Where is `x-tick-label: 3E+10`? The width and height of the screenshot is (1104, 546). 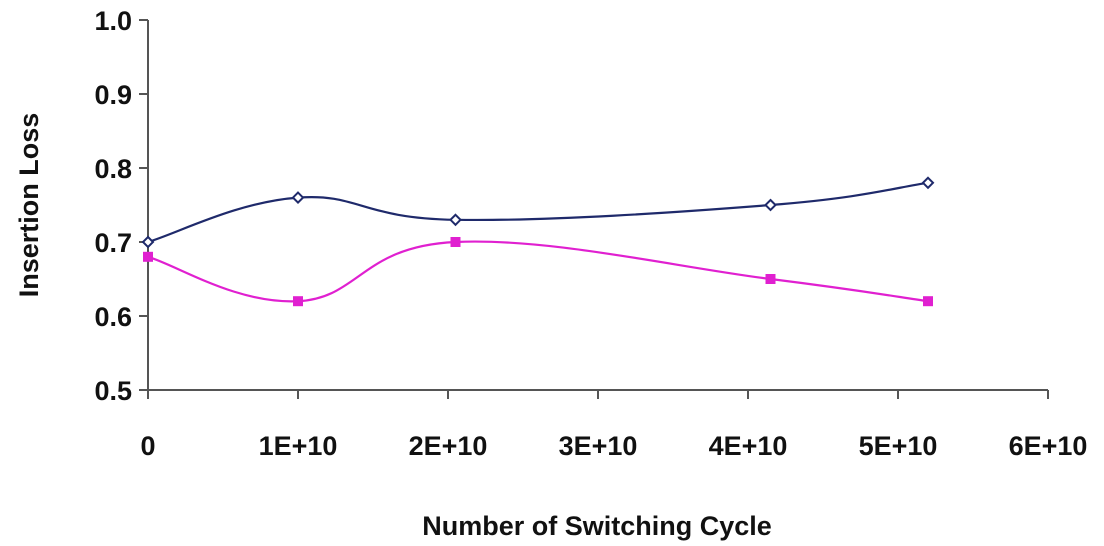
x-tick-label: 3E+10 is located at coordinates (598, 446).